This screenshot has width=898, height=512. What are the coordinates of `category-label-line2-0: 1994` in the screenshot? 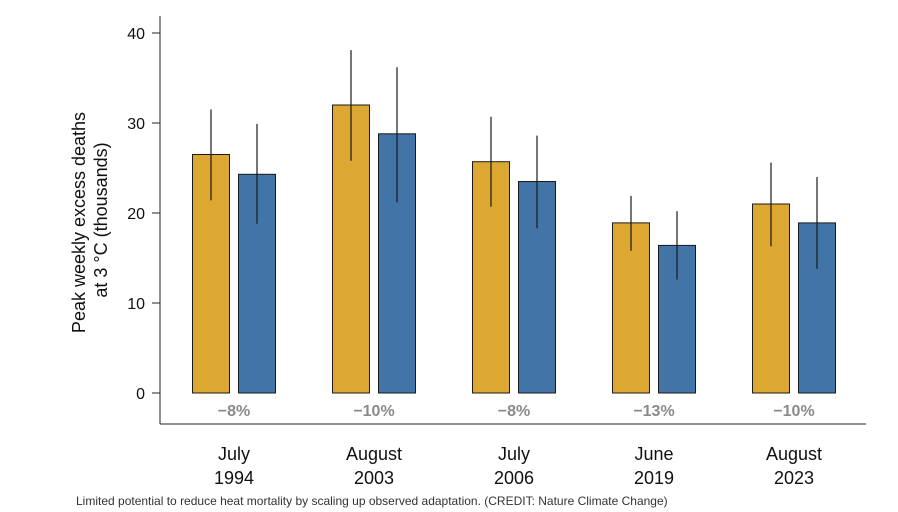 It's located at (234, 478).